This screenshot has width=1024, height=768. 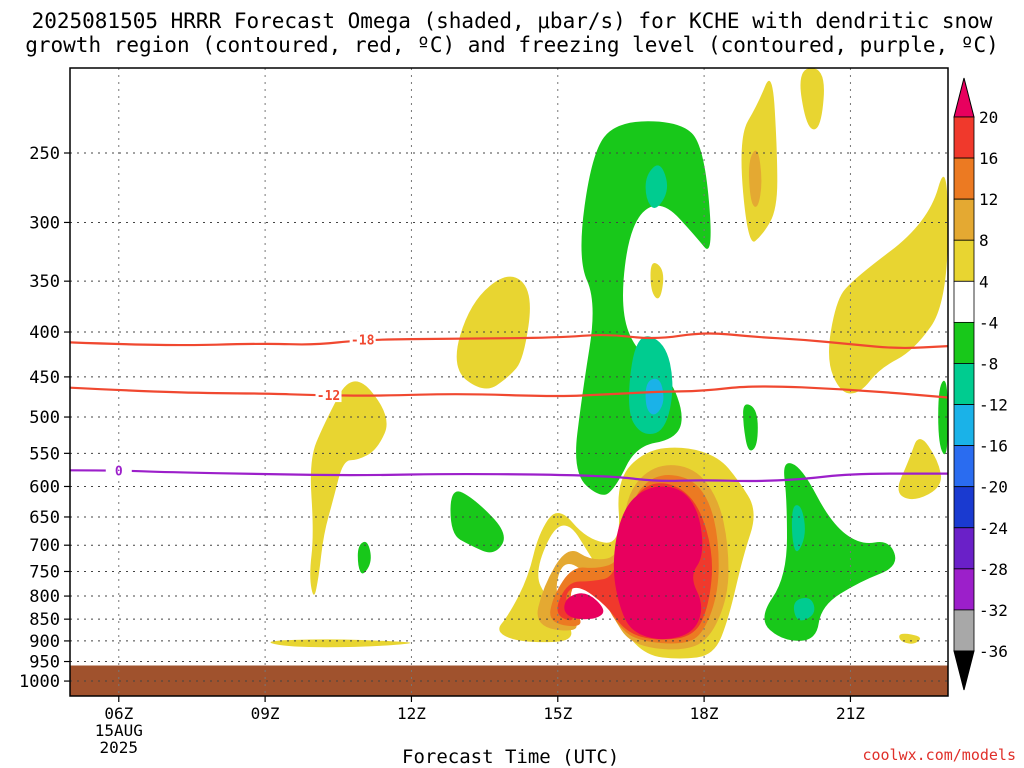 What do you see at coordinates (44, 487) in the screenshot?
I see `y-tick-label-600: 600` at bounding box center [44, 487].